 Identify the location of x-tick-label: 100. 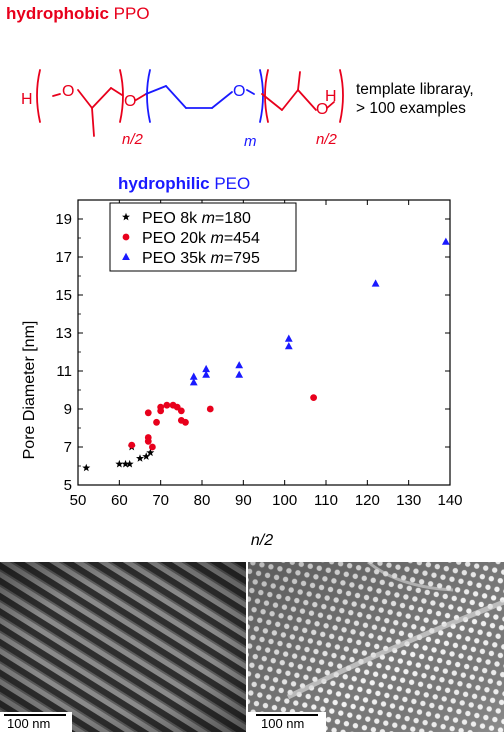
(284, 500).